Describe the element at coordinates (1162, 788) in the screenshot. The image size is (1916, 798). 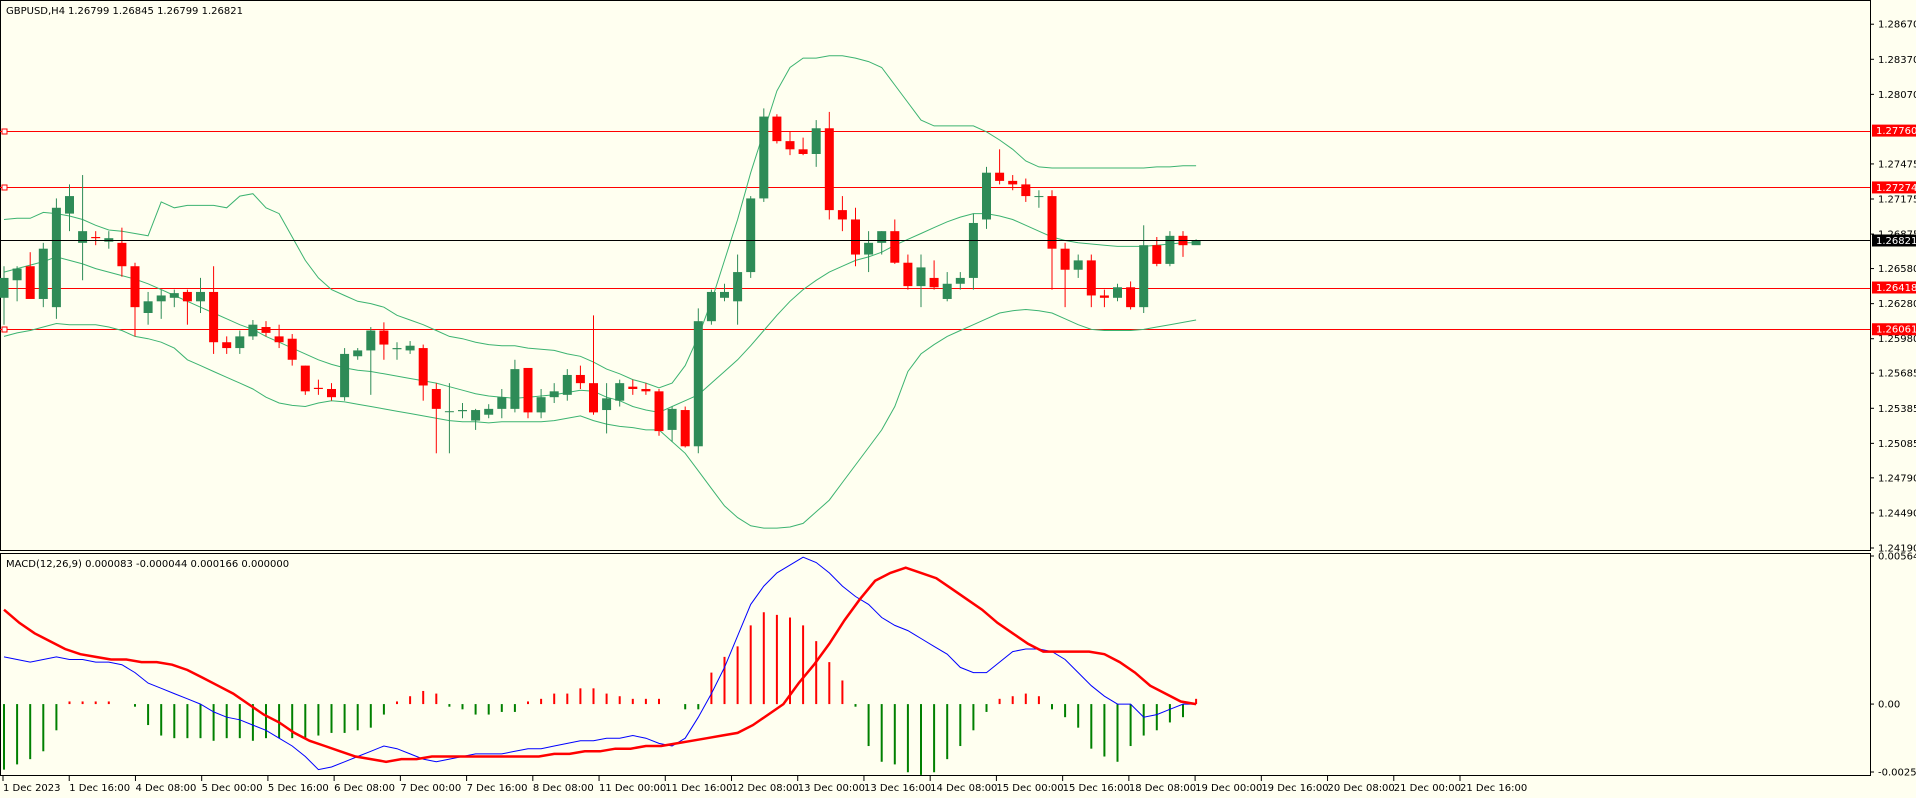
I see `time-tick-label: 18 Dec 08:00` at that location.